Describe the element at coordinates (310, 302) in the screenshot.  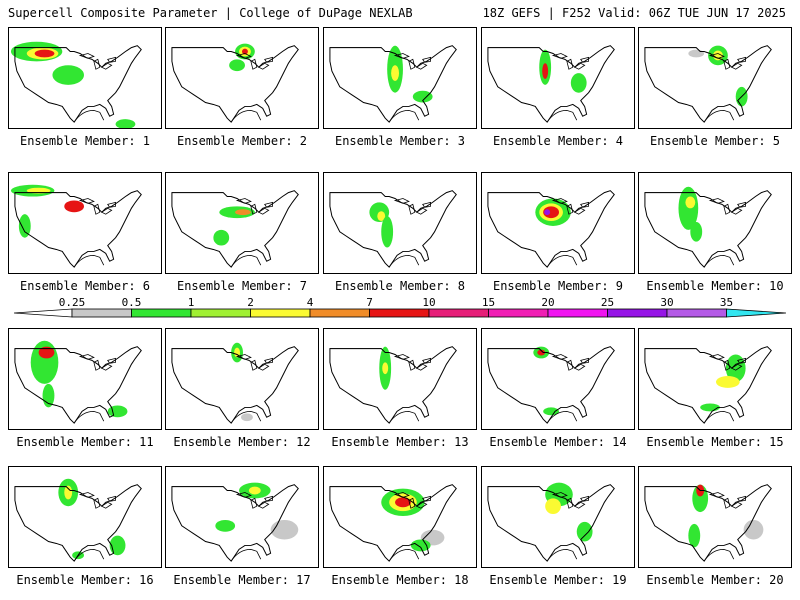
I see `colorbar-tick-label: 4` at that location.